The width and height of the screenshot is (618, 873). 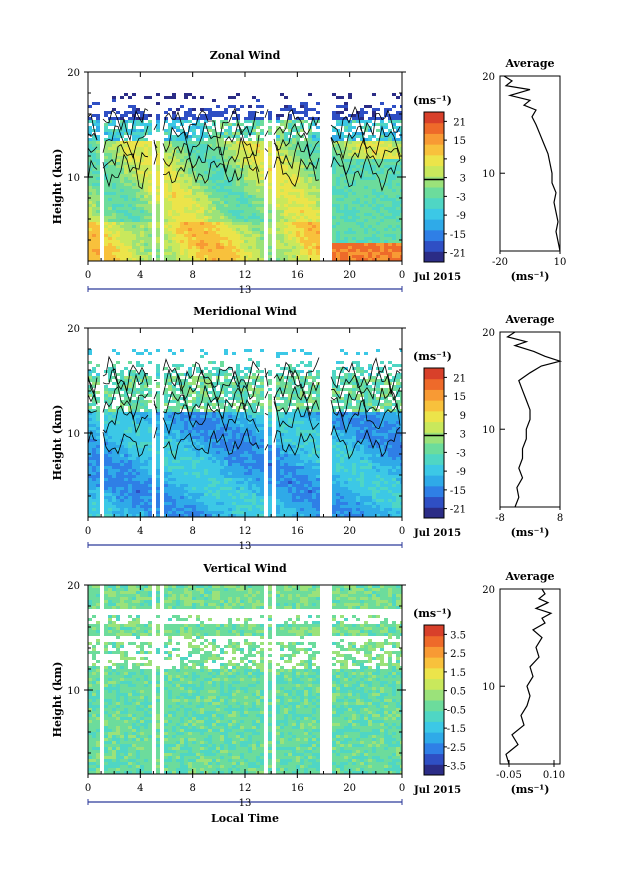 I want to click on avg-x-tick-label: 0.10, so click(x=554, y=775).